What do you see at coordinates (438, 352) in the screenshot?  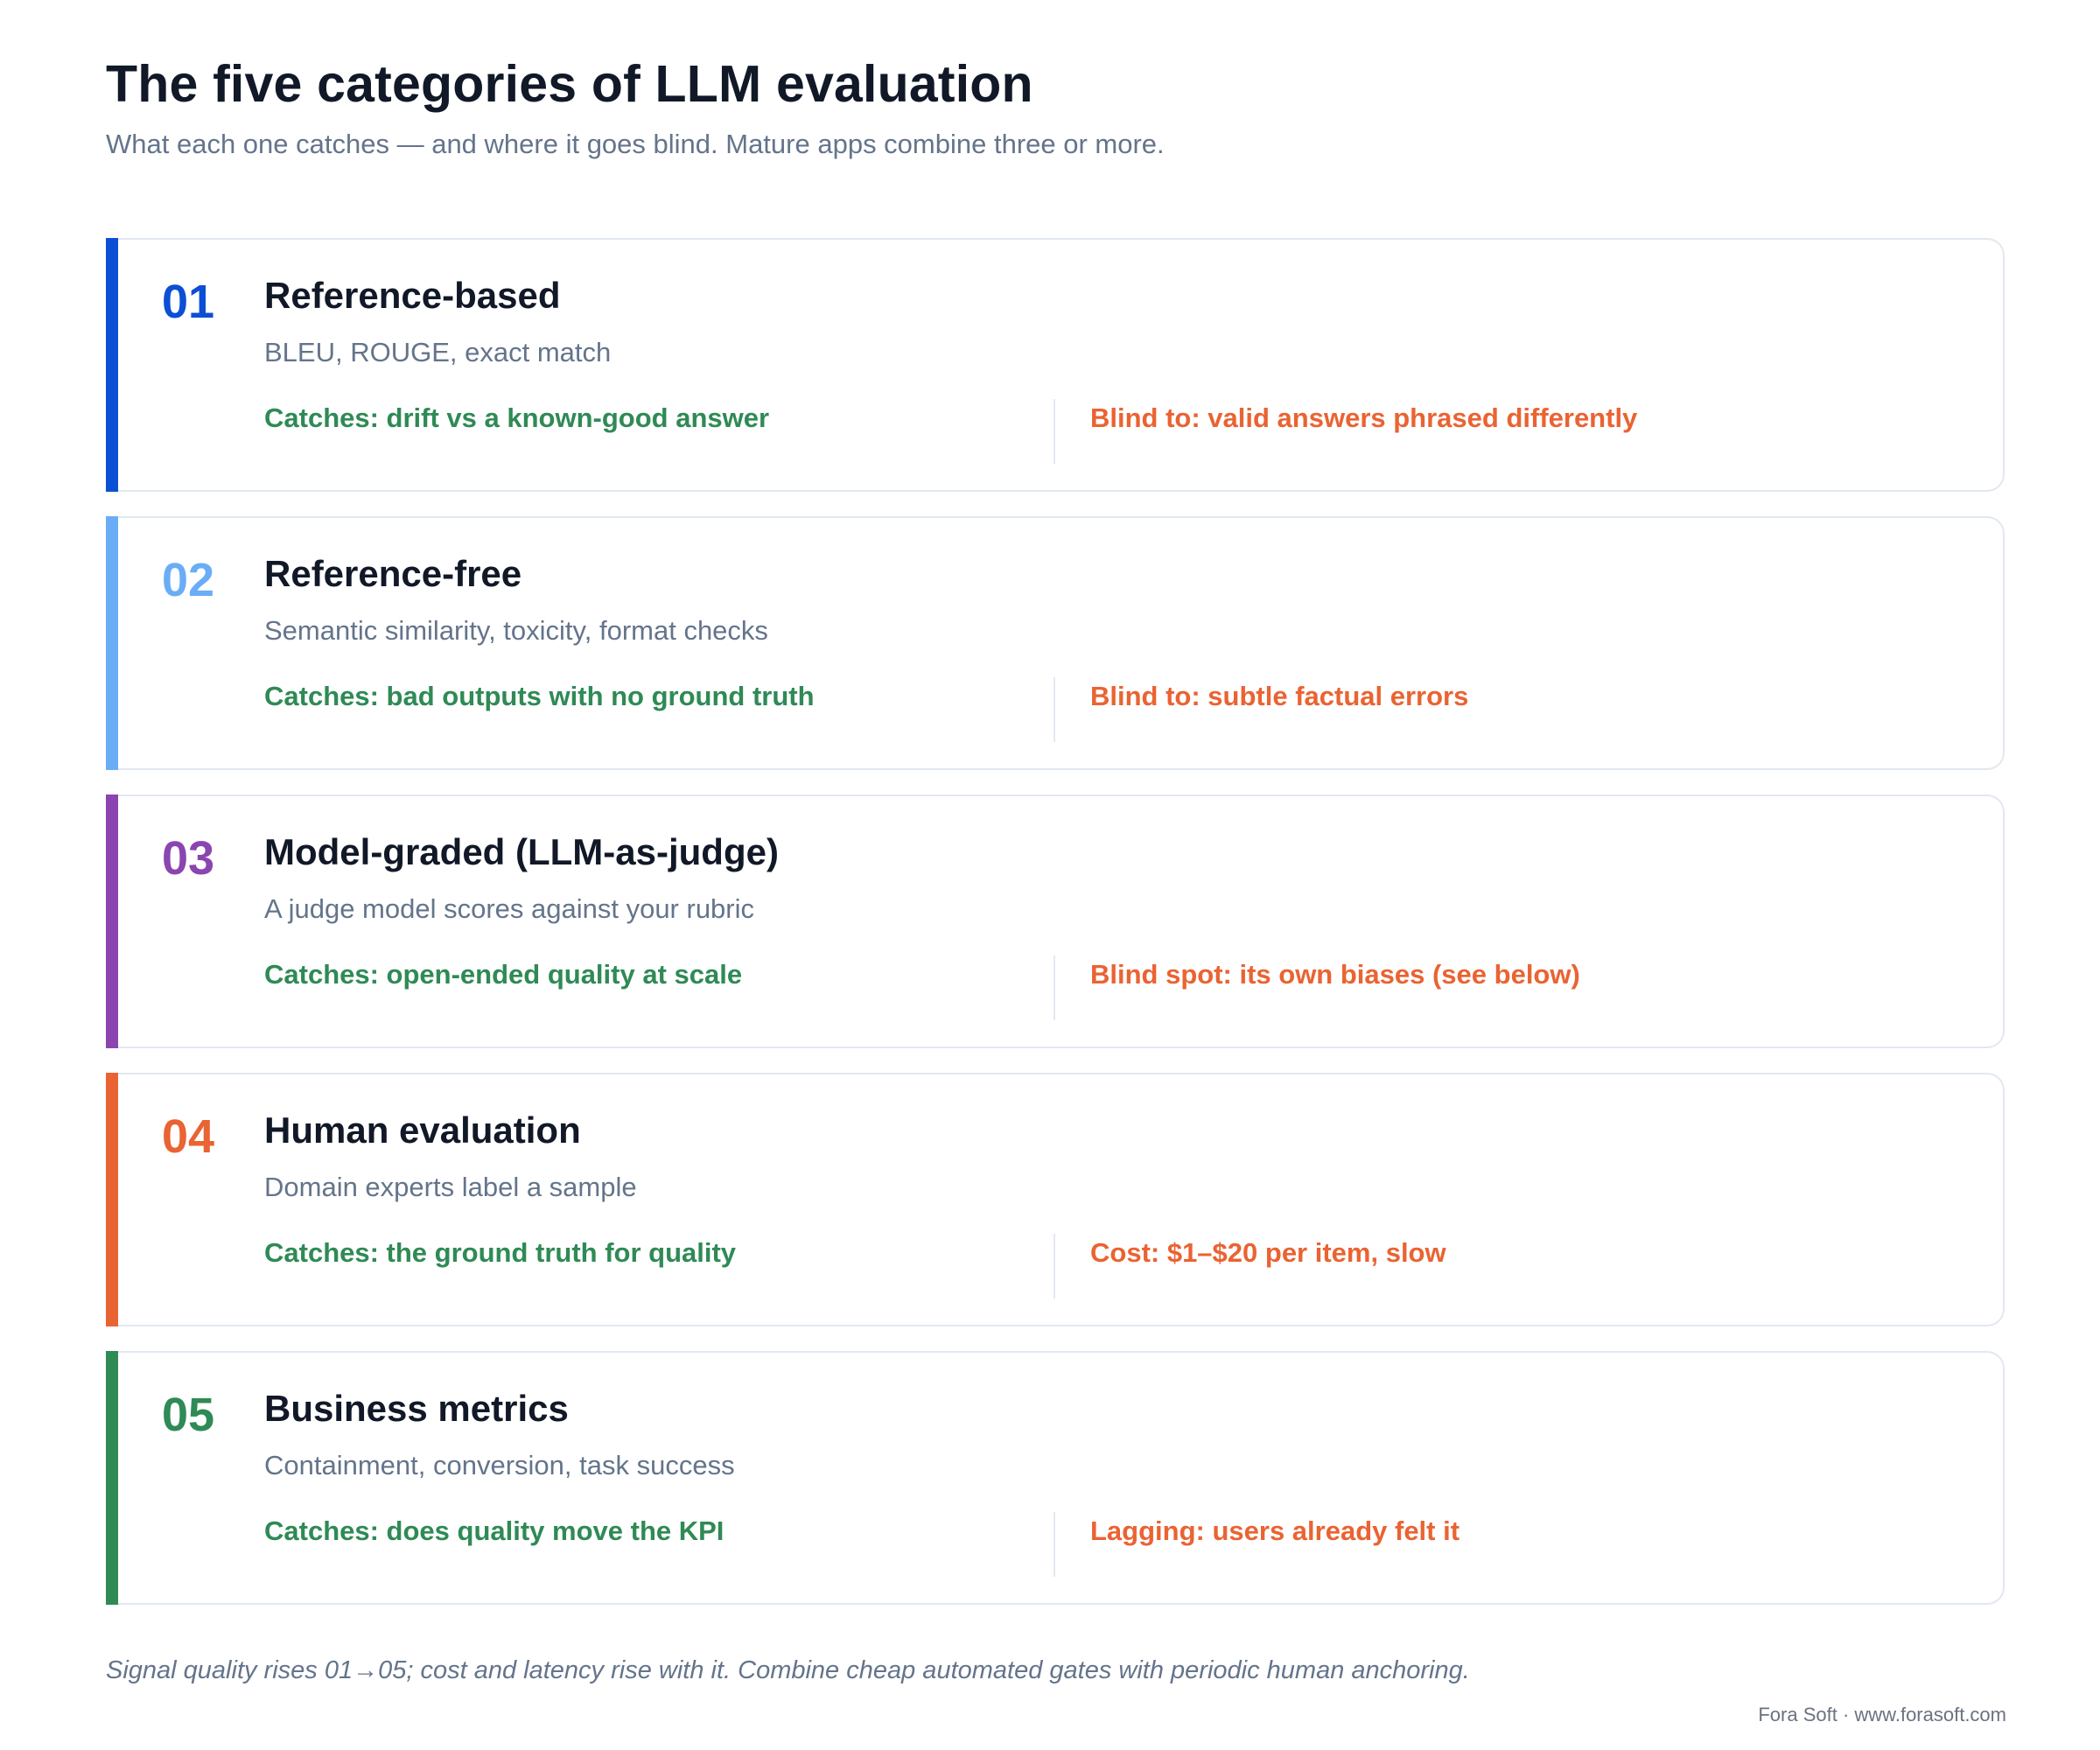 I see `category-description: BLEU, ROUGE, exact match` at bounding box center [438, 352].